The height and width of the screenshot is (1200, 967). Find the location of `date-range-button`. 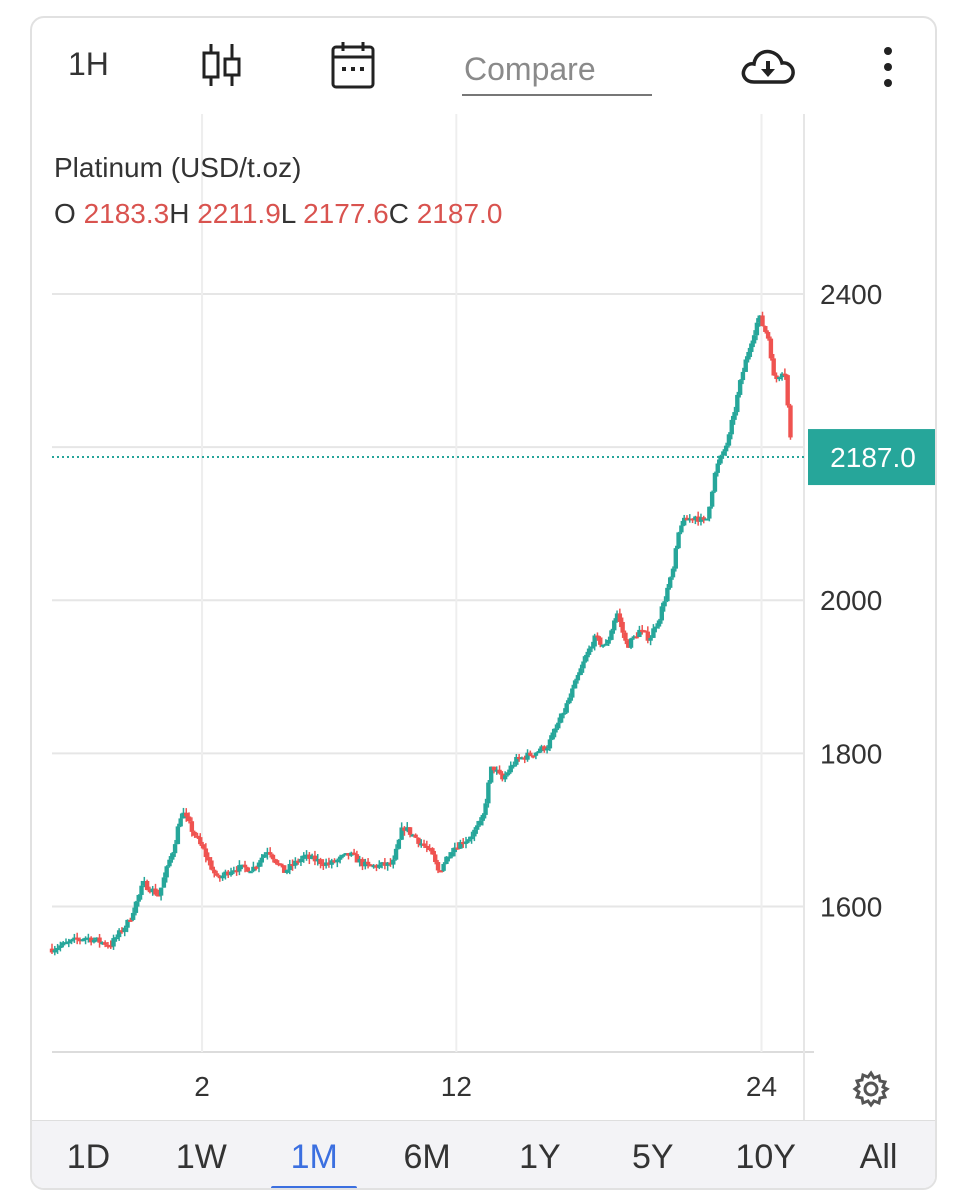

date-range-button is located at coordinates (353, 65).